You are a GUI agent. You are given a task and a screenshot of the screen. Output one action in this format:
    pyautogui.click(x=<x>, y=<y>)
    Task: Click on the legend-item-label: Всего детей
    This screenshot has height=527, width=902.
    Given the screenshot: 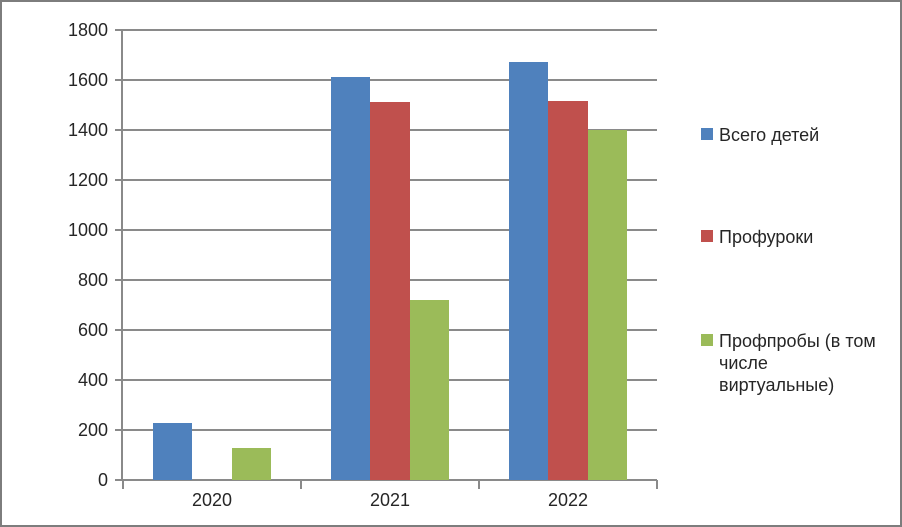 What is the action you would take?
    pyautogui.click(x=769, y=135)
    